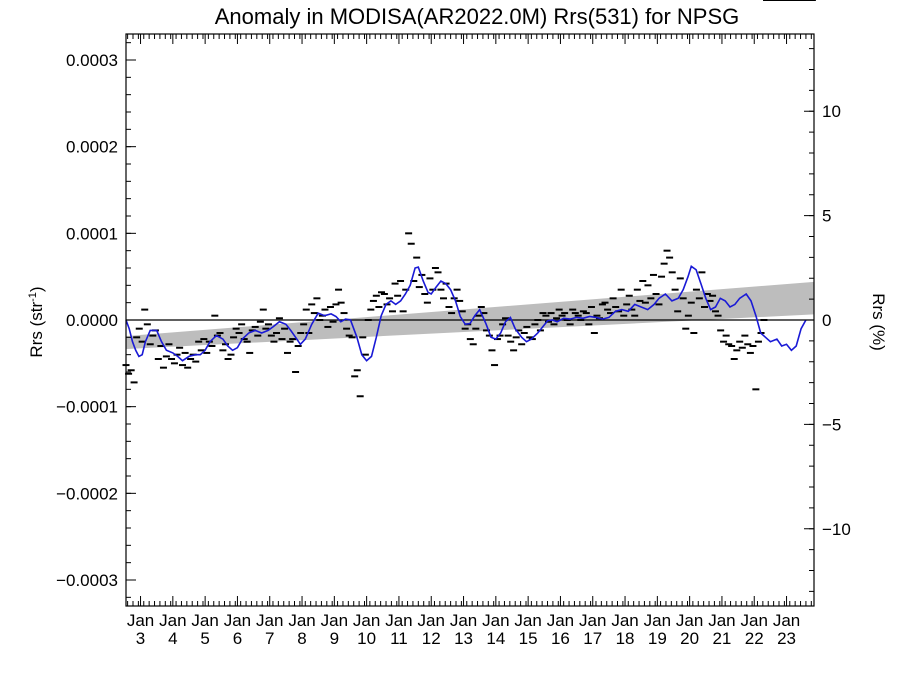  What do you see at coordinates (36, 330) in the screenshot?
I see `left-y-label-main: Rrs (str` at bounding box center [36, 330].